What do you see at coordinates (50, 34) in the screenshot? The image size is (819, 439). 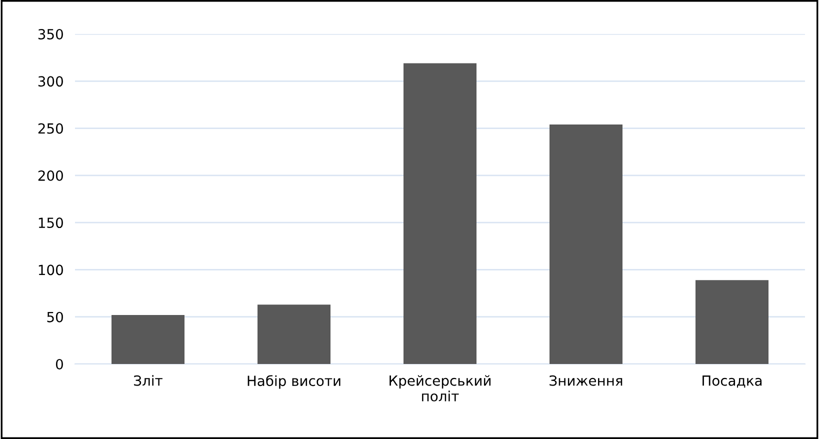 I see `y-tick-label: 350` at bounding box center [50, 34].